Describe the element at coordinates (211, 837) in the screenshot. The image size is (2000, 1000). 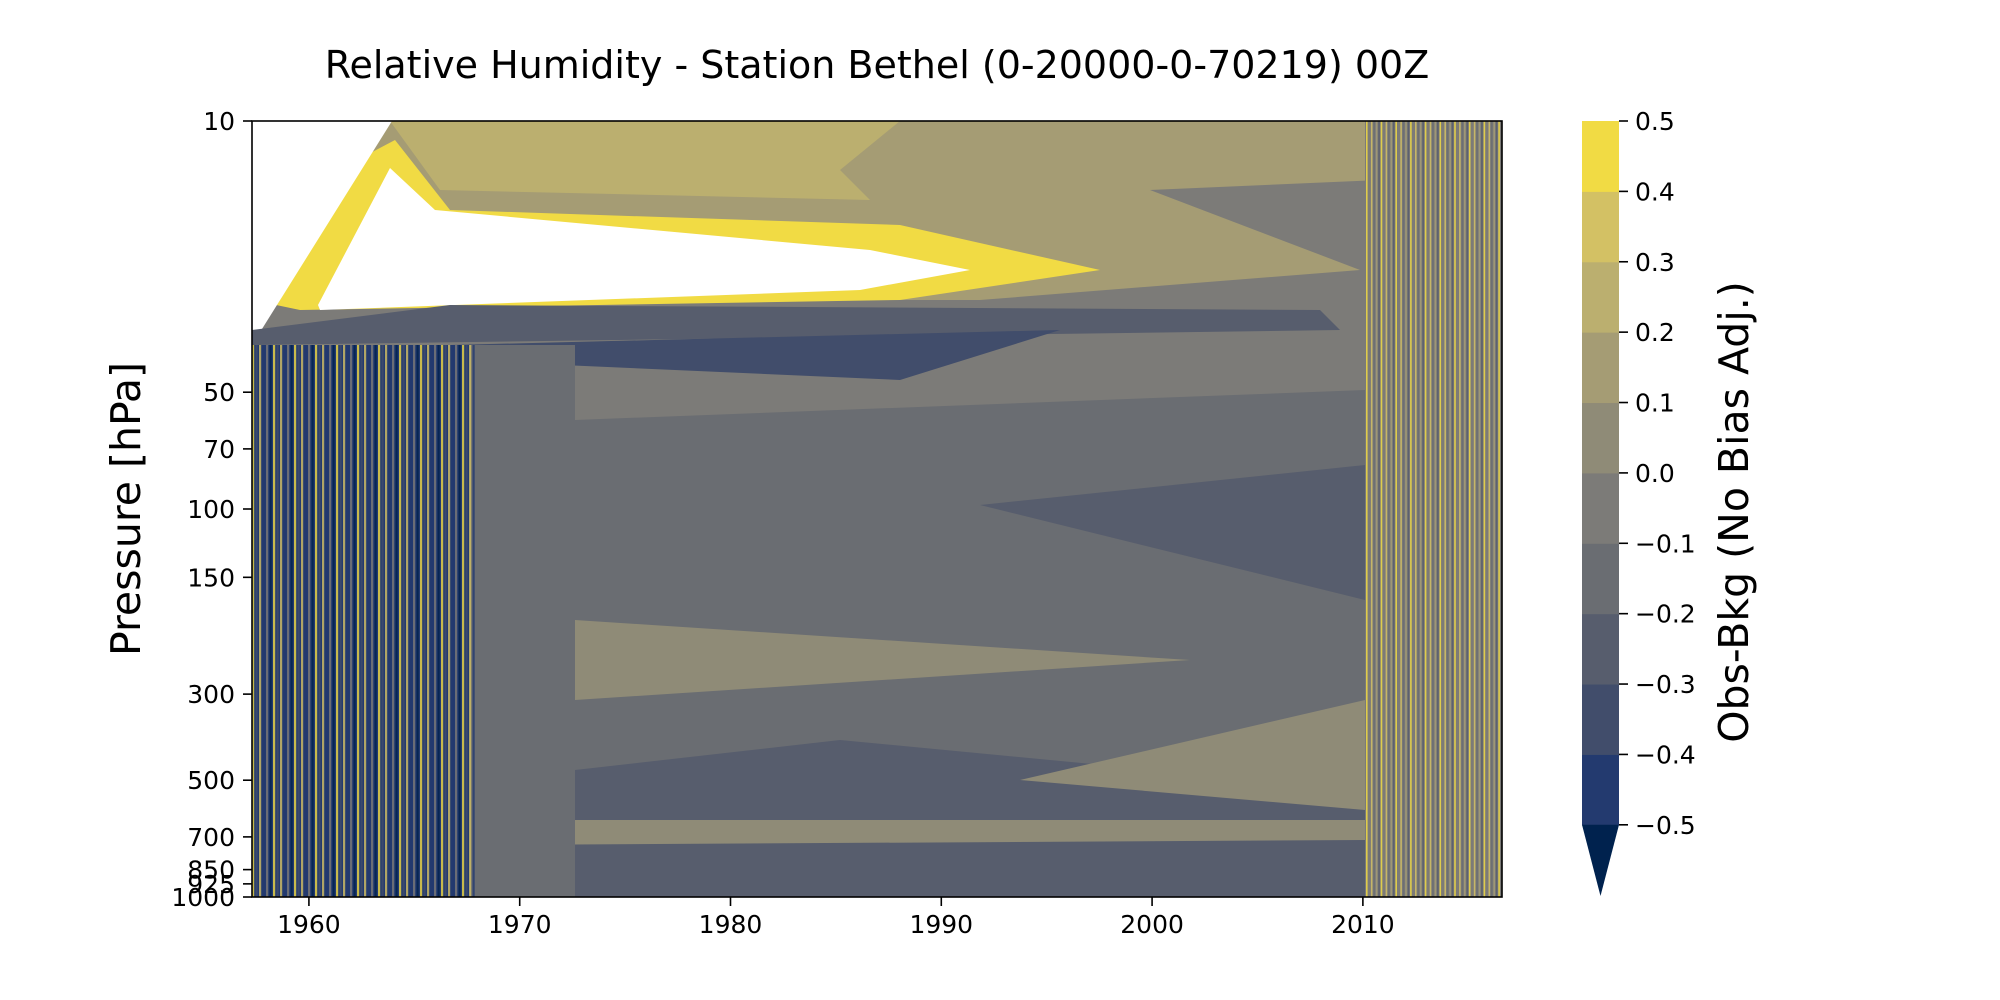
I see `y-tick-label: 700` at that location.